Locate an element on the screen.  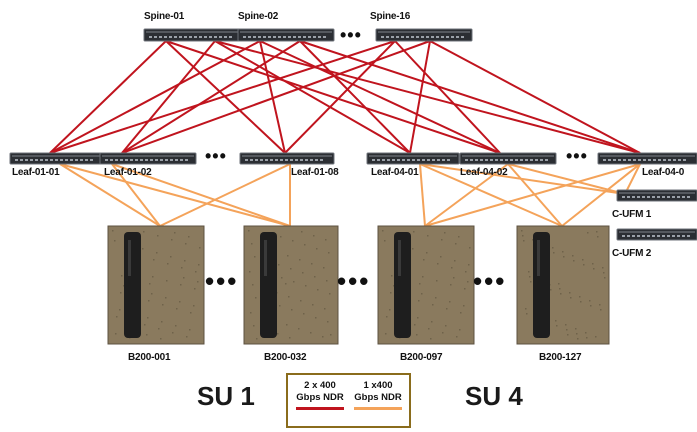
leaf-switch-leaf-01-08-rail is located at coordinates (287, 156).